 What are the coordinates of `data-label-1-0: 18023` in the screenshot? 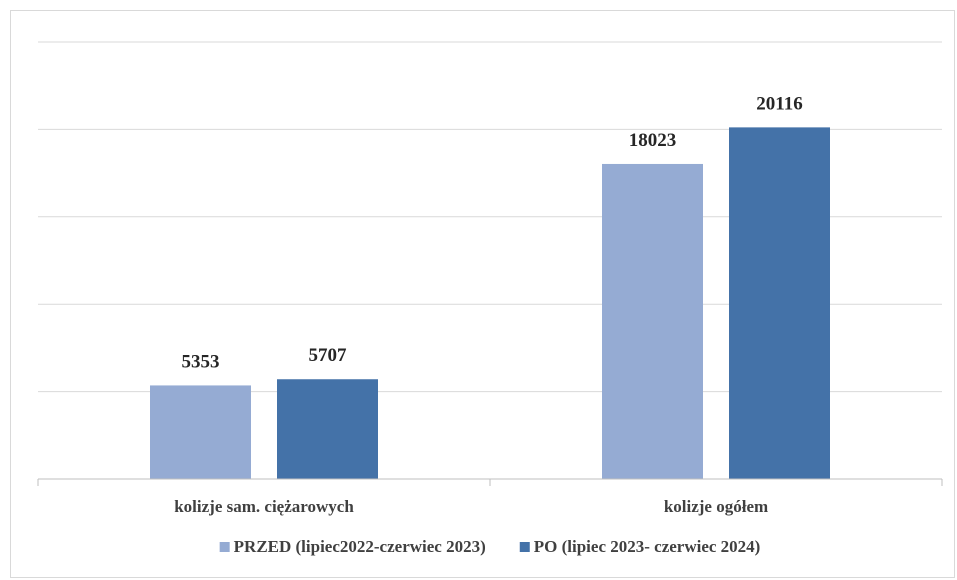 It's located at (653, 140).